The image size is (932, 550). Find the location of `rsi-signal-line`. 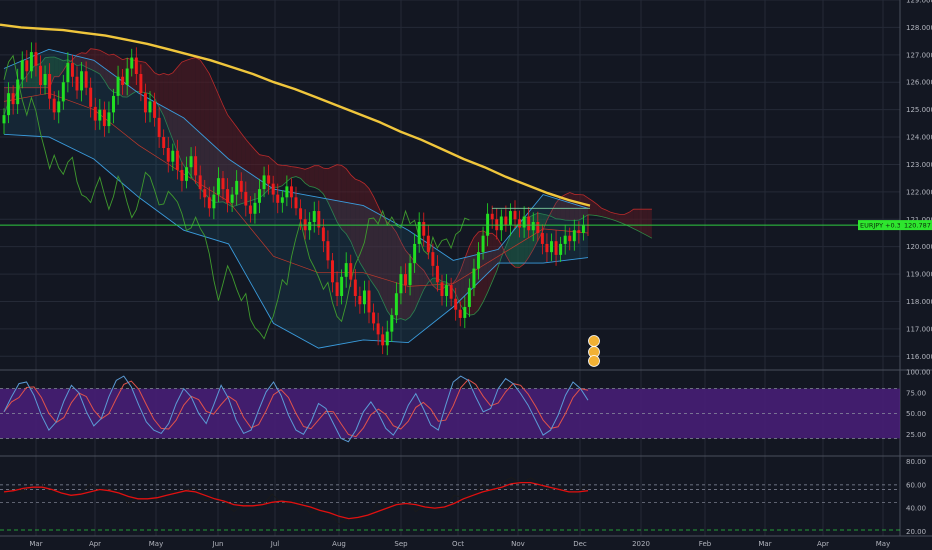

rsi-signal-line is located at coordinates (296, 500).